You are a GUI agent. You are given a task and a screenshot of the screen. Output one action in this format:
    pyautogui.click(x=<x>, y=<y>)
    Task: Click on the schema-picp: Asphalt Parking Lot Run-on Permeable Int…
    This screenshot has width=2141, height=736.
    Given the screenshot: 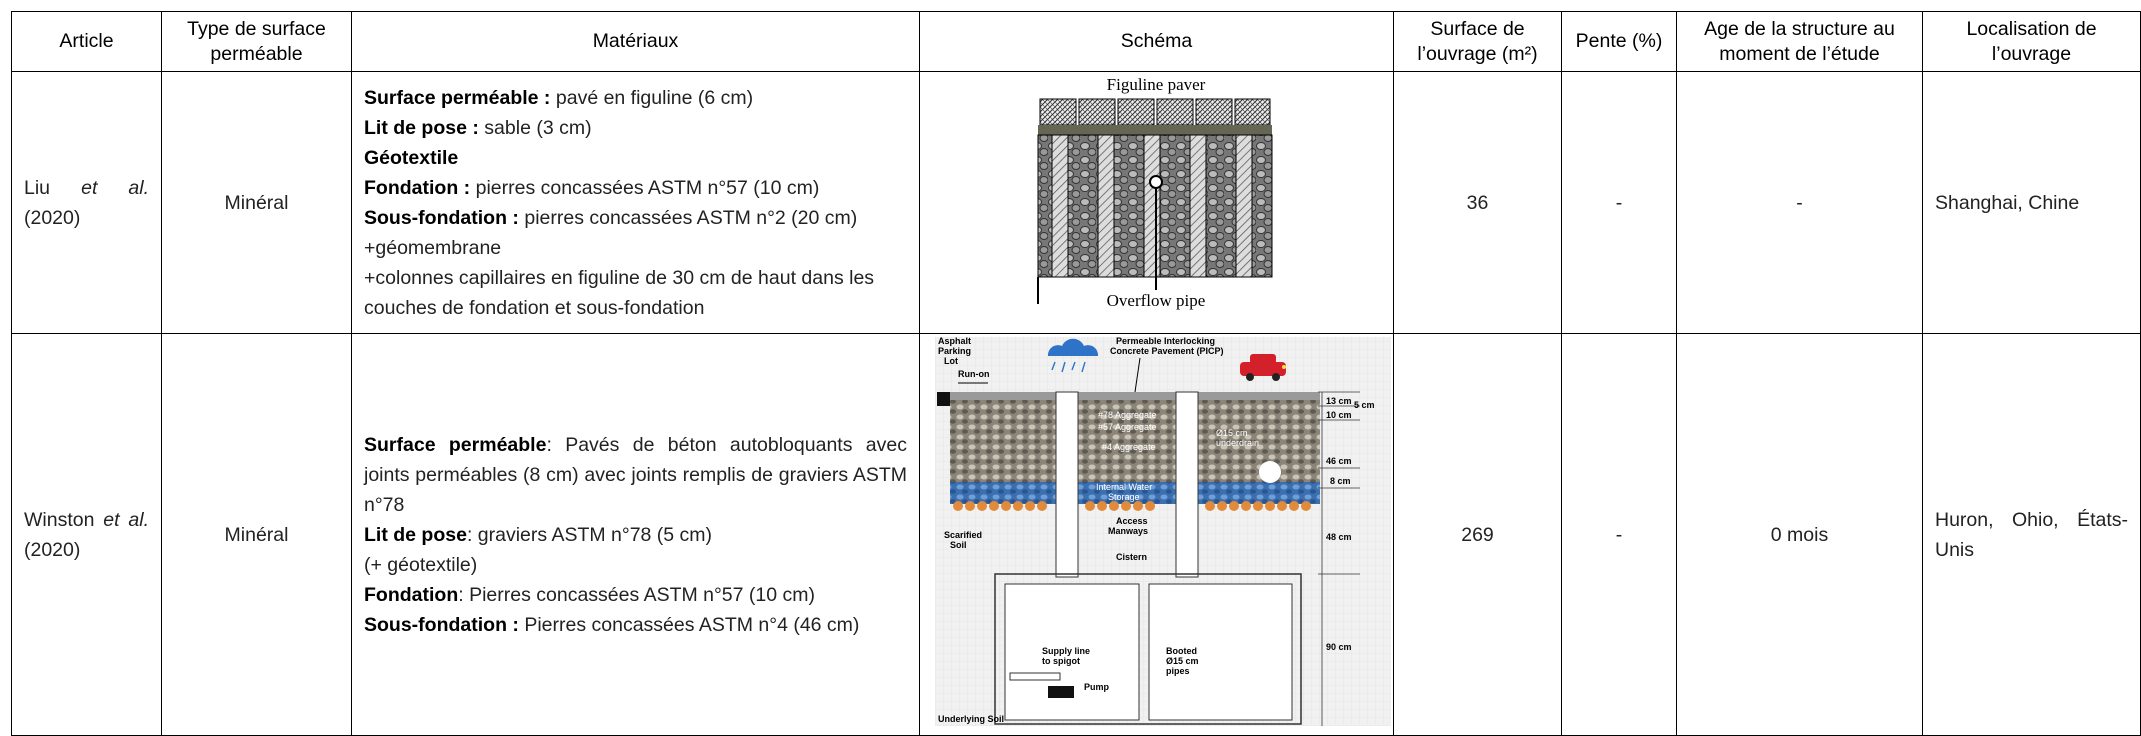 What is the action you would take?
    pyautogui.click(x=1163, y=531)
    